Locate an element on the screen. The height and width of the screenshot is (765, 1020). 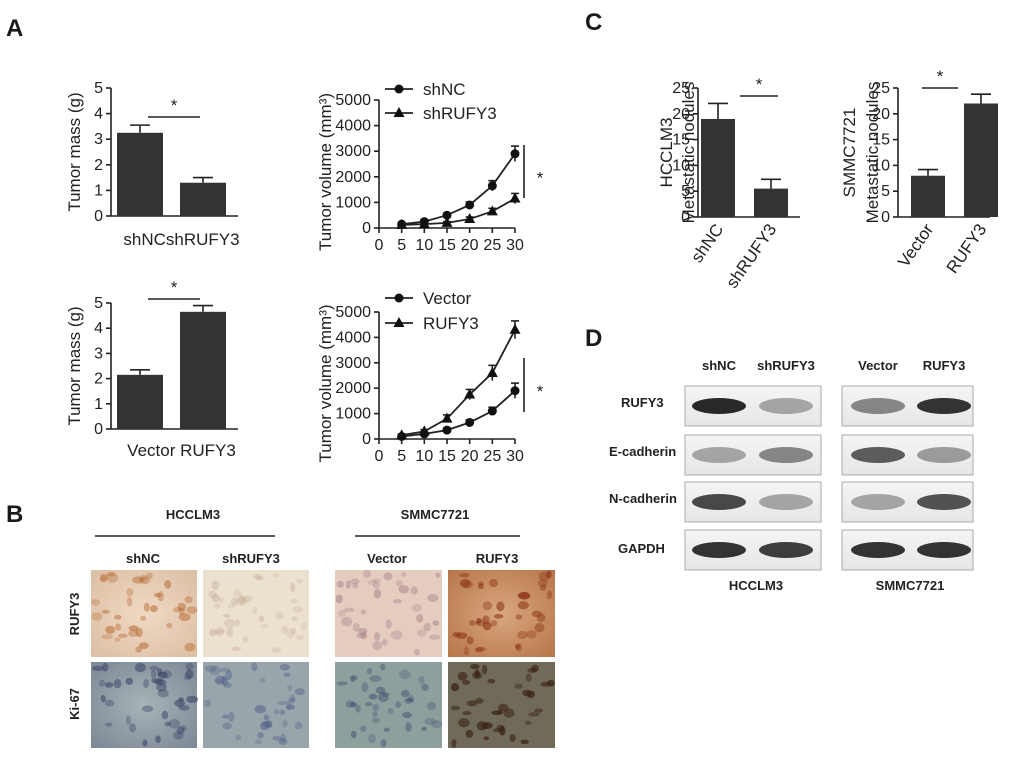
y-tick-label: 2000 is located at coordinates (353, 388).